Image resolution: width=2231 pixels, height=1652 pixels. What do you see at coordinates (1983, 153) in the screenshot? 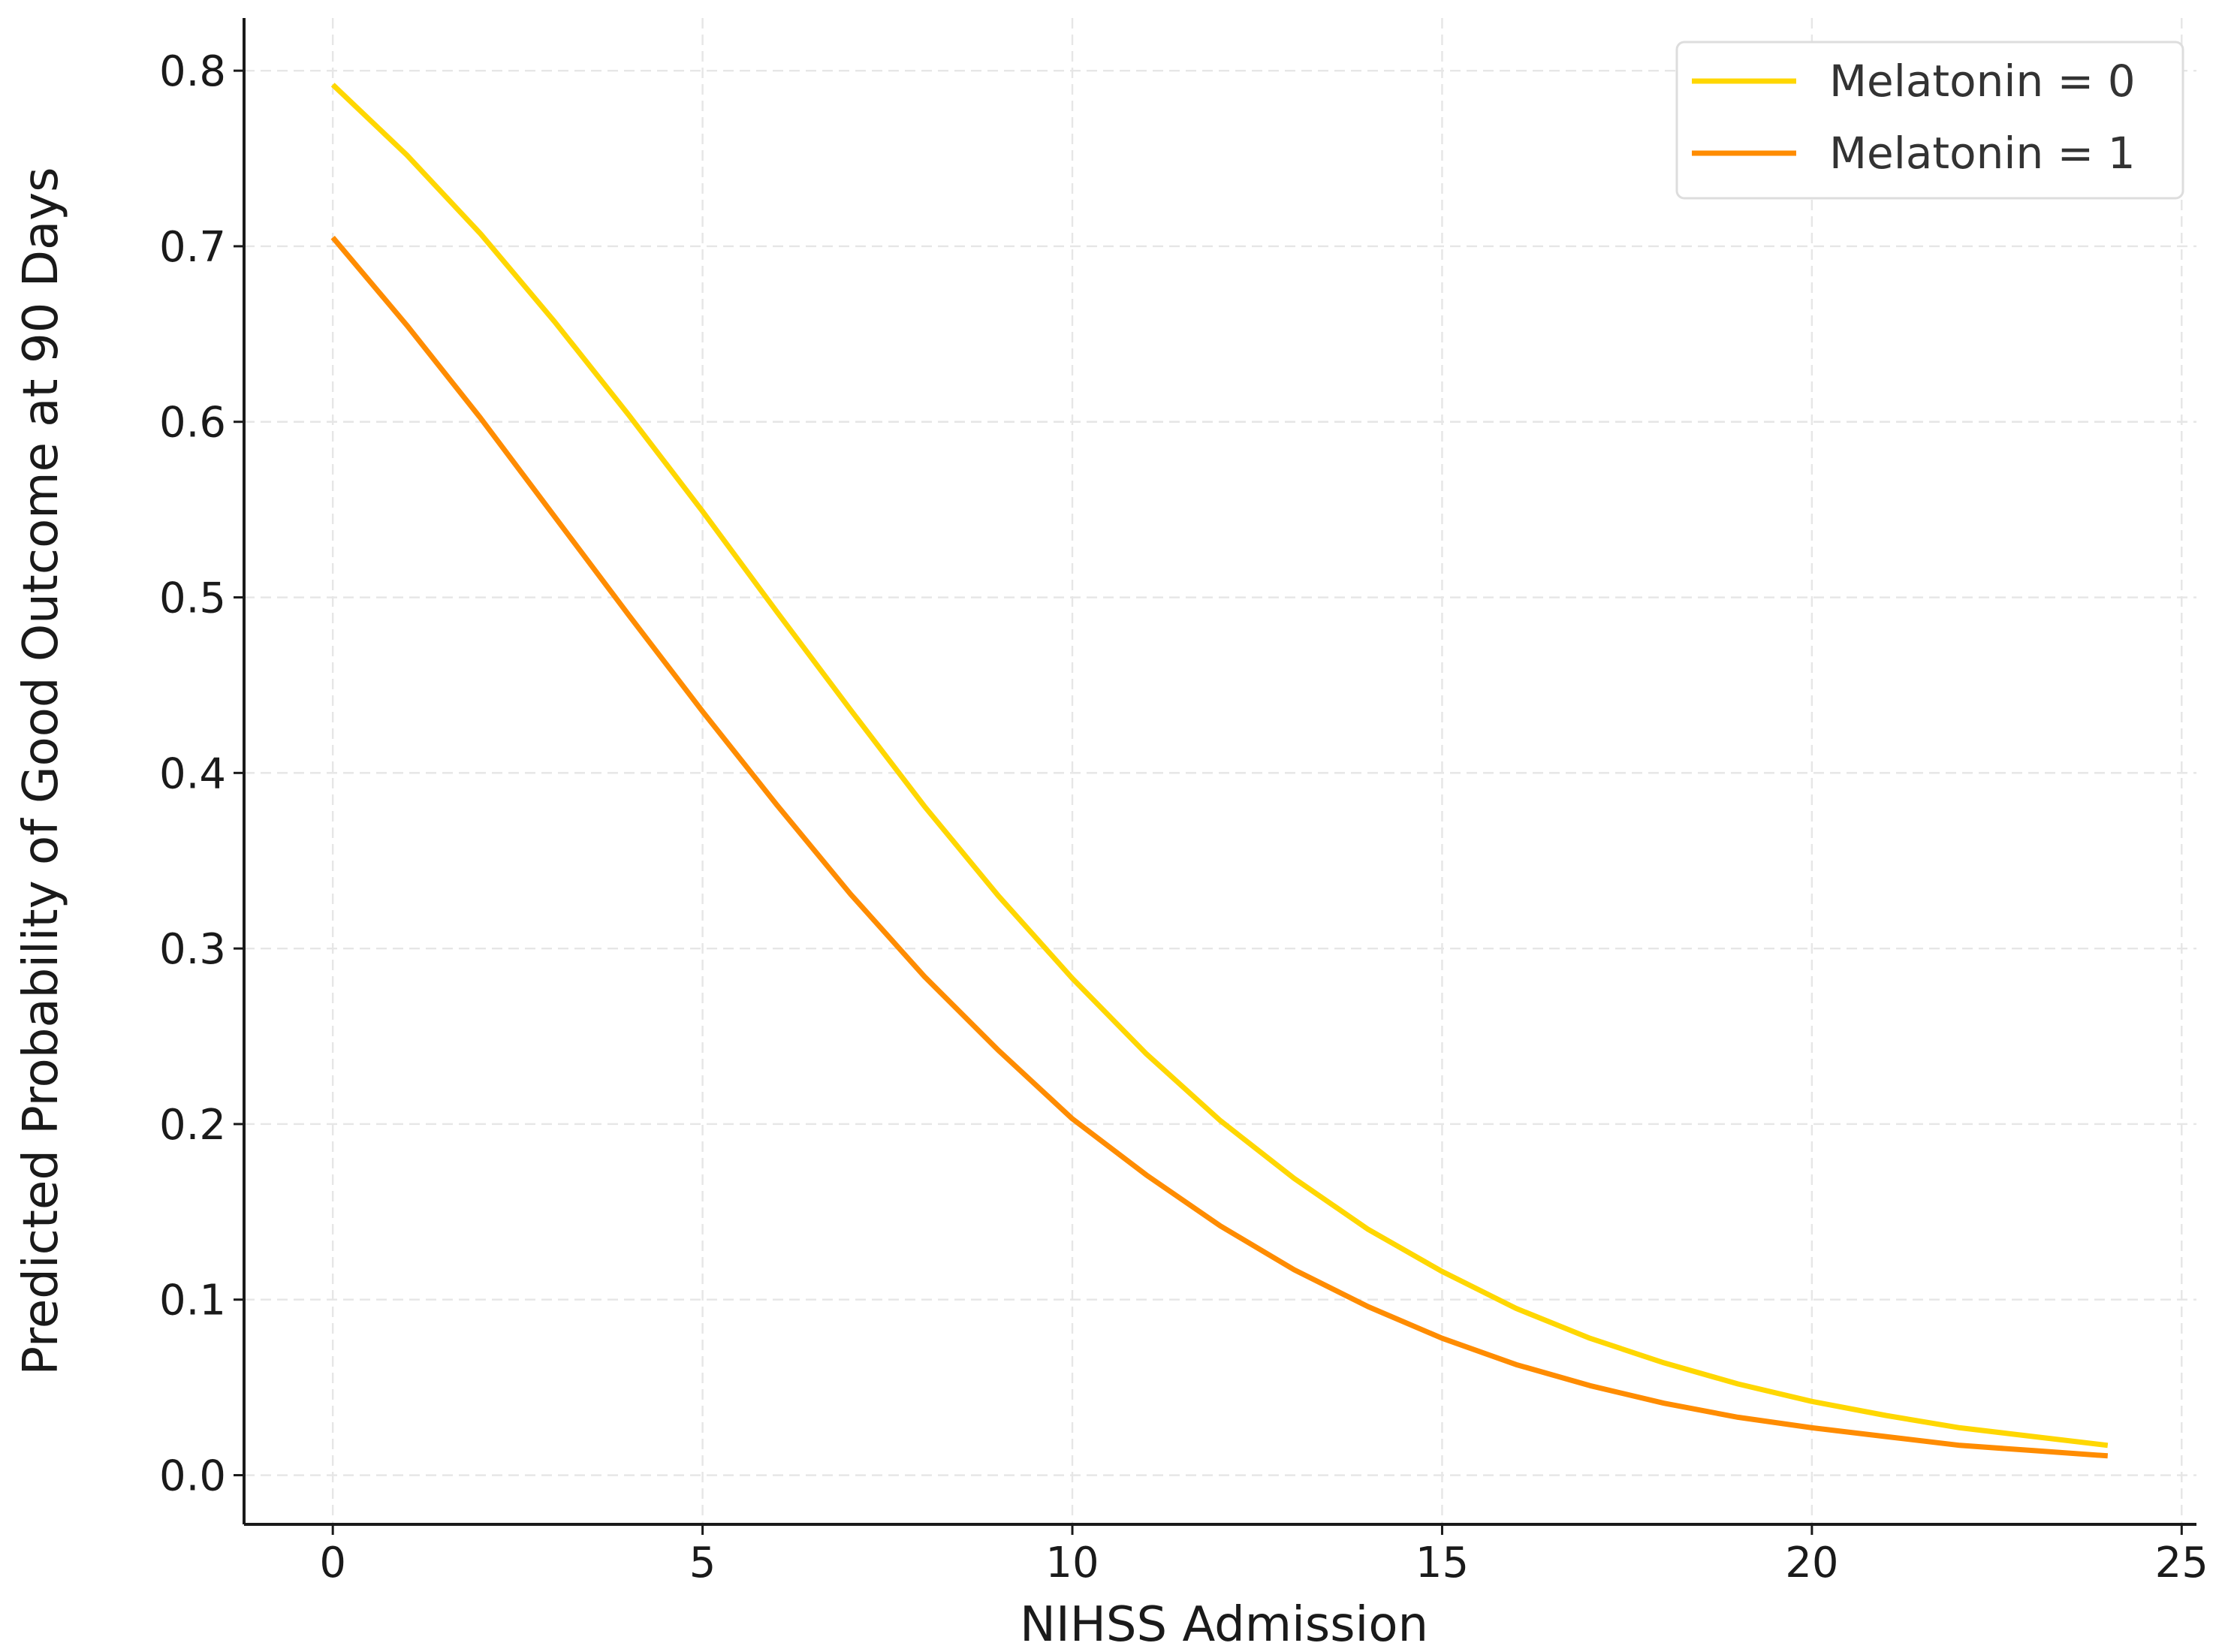
I see `legend-label: Melatonin = 1` at bounding box center [1983, 153].